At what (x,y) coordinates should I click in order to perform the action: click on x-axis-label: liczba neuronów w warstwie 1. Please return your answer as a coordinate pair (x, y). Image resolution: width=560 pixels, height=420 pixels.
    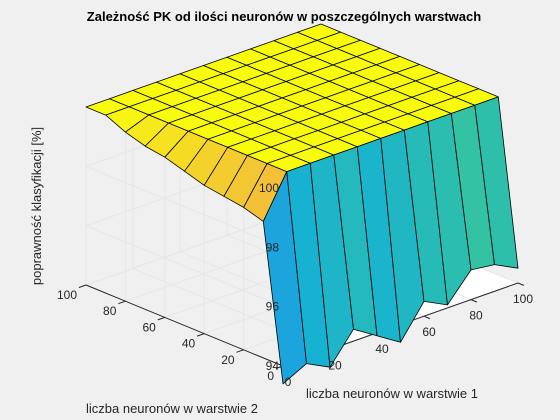
    Looking at the image, I should click on (392, 393).